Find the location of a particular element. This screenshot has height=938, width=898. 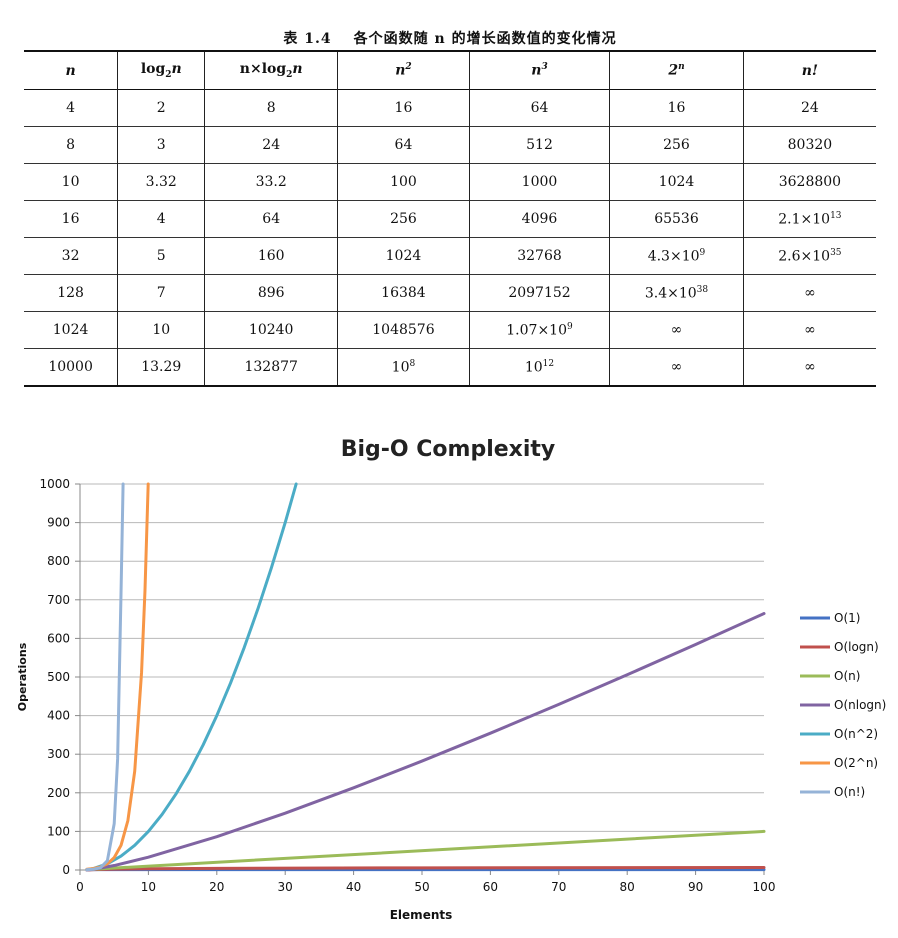

table-header-cell: n! is located at coordinates (809, 70).